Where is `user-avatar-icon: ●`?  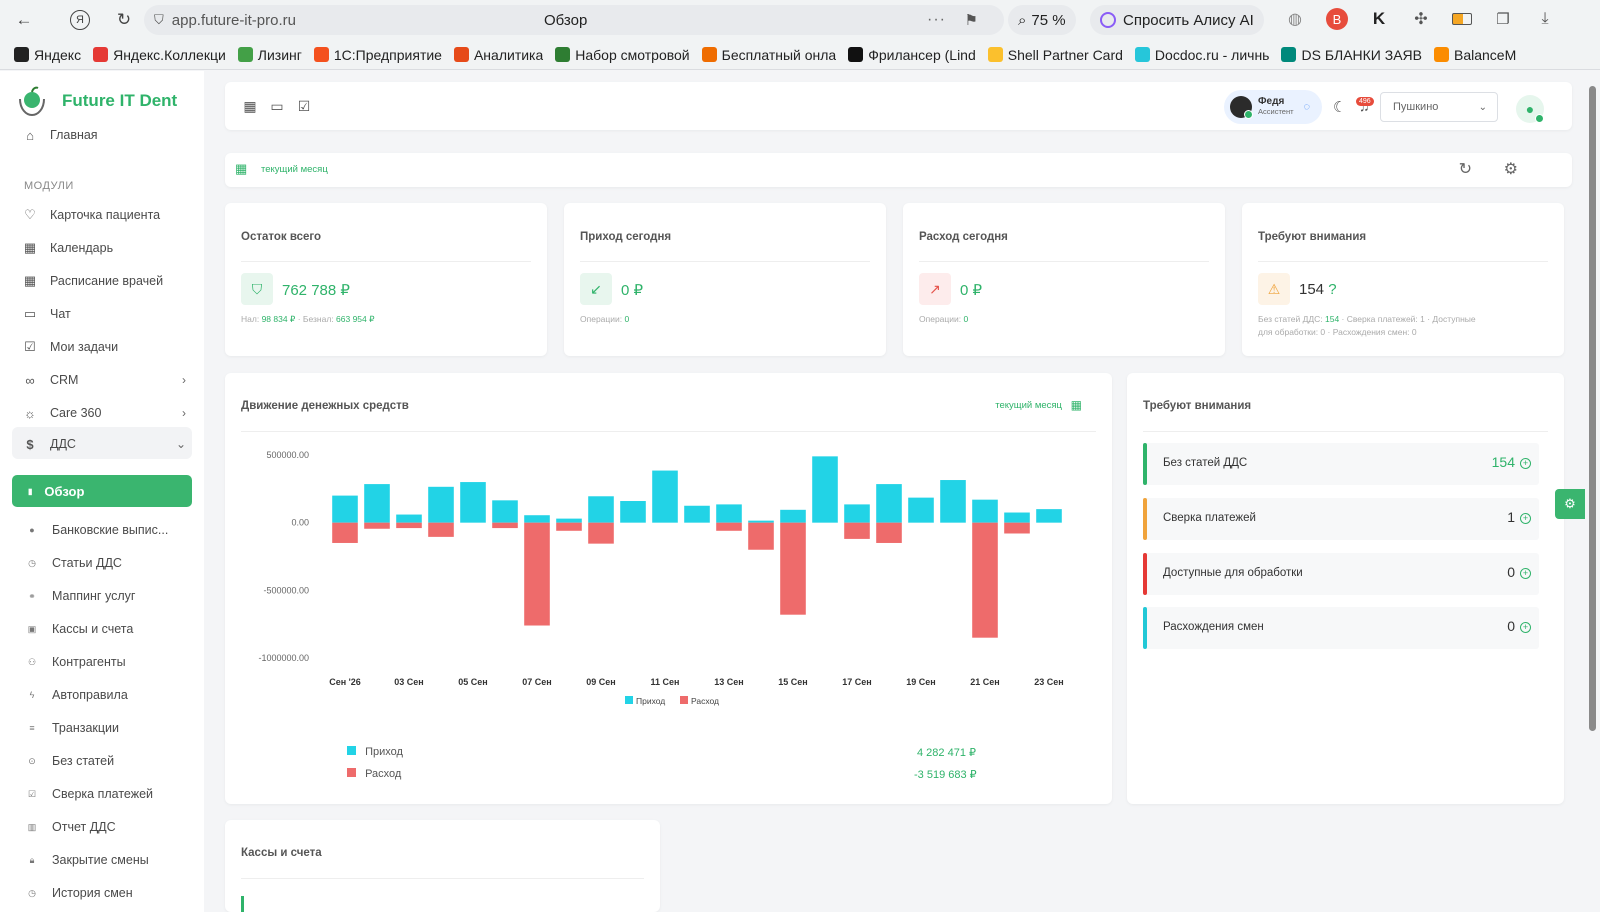
user-avatar-icon: ● is located at coordinates (1530, 109).